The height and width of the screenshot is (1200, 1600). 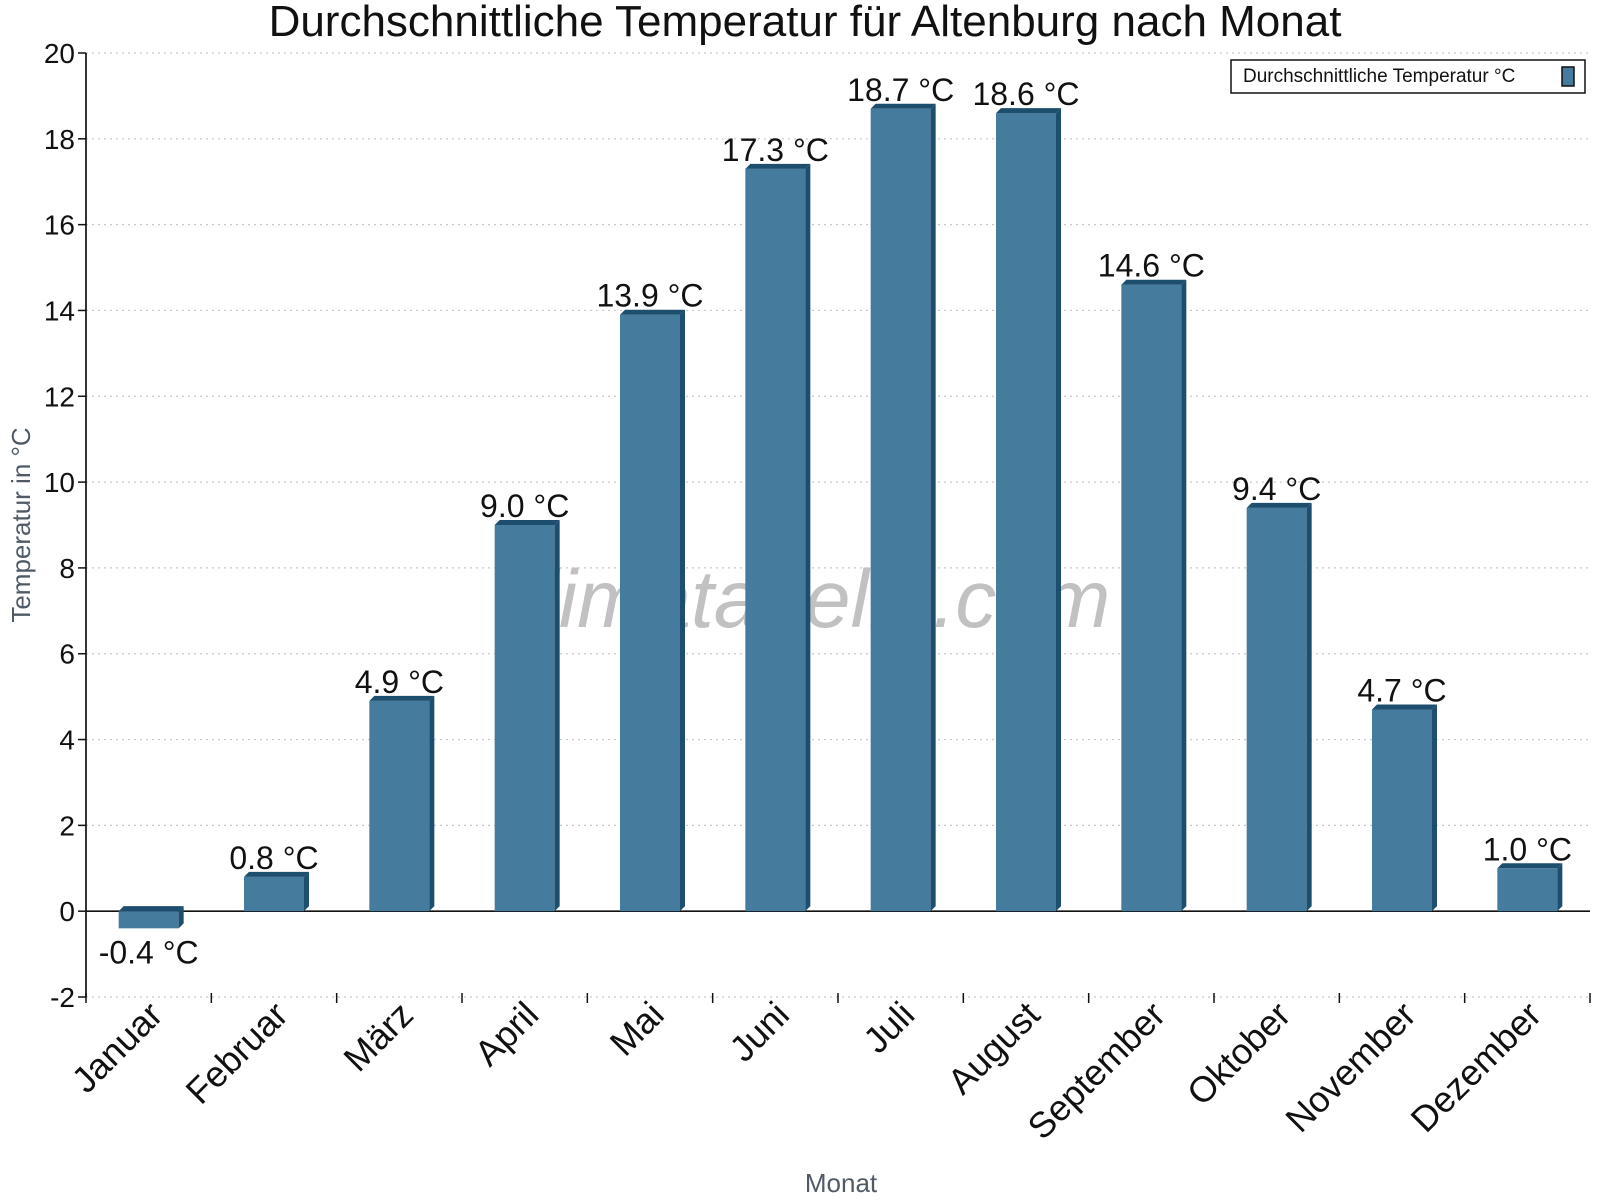 I want to click on bar-side-märz, so click(x=432, y=803).